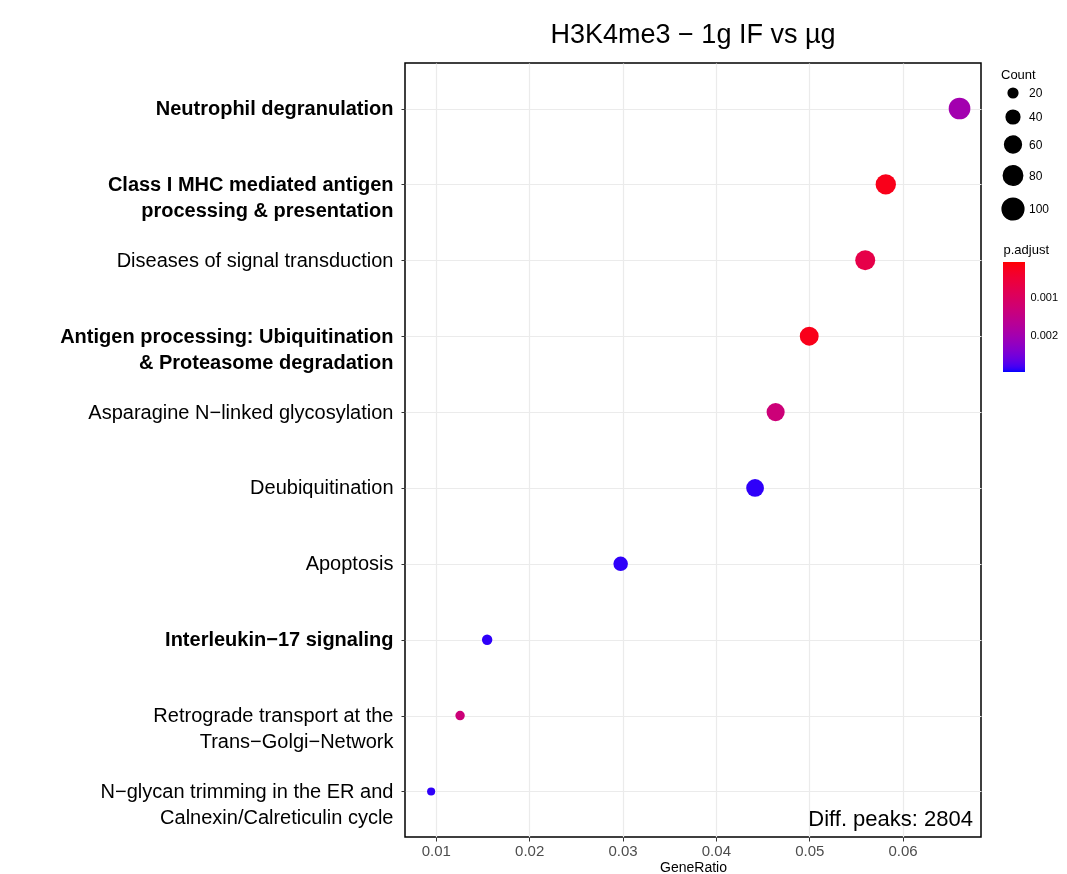 The width and height of the screenshot is (1067, 874). Describe the element at coordinates (1044, 334) in the screenshot. I see `color-bar-label: 0.002` at that location.